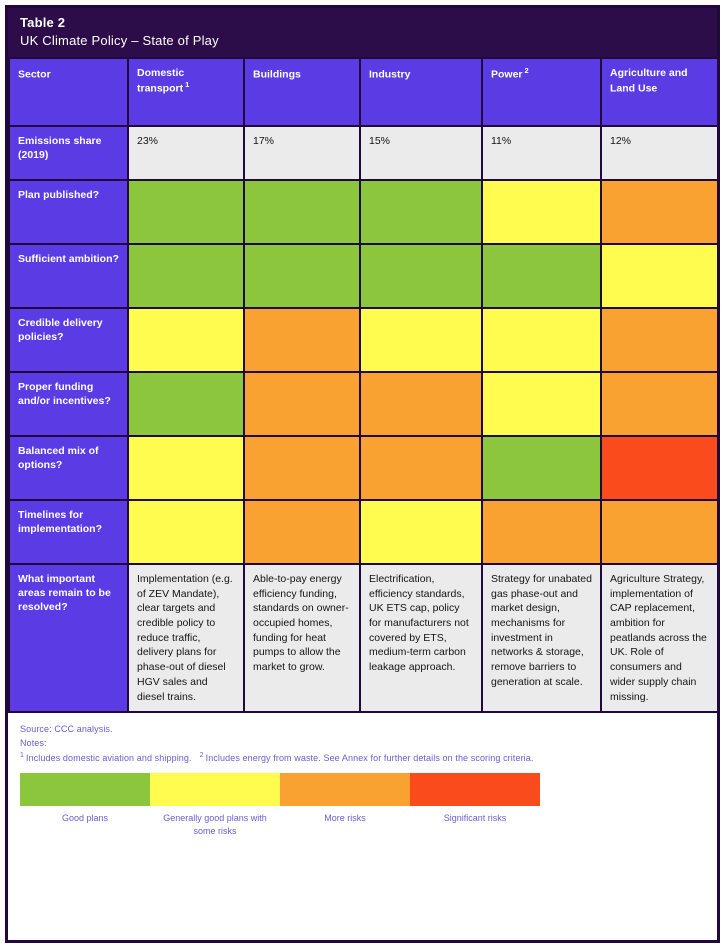 This screenshot has height=948, width=725. I want to click on balanced-mix-options-row: Balanced mix of options?, so click(362, 468).